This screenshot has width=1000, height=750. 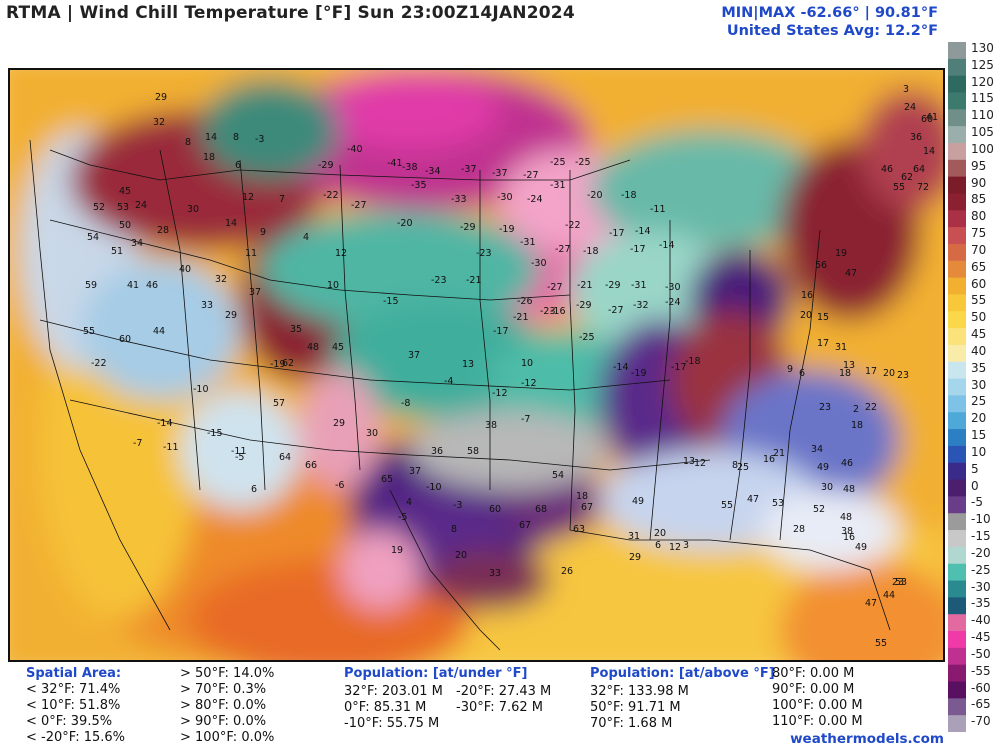 What do you see at coordinates (333, 285) in the screenshot?
I see `station-value: 10` at bounding box center [333, 285].